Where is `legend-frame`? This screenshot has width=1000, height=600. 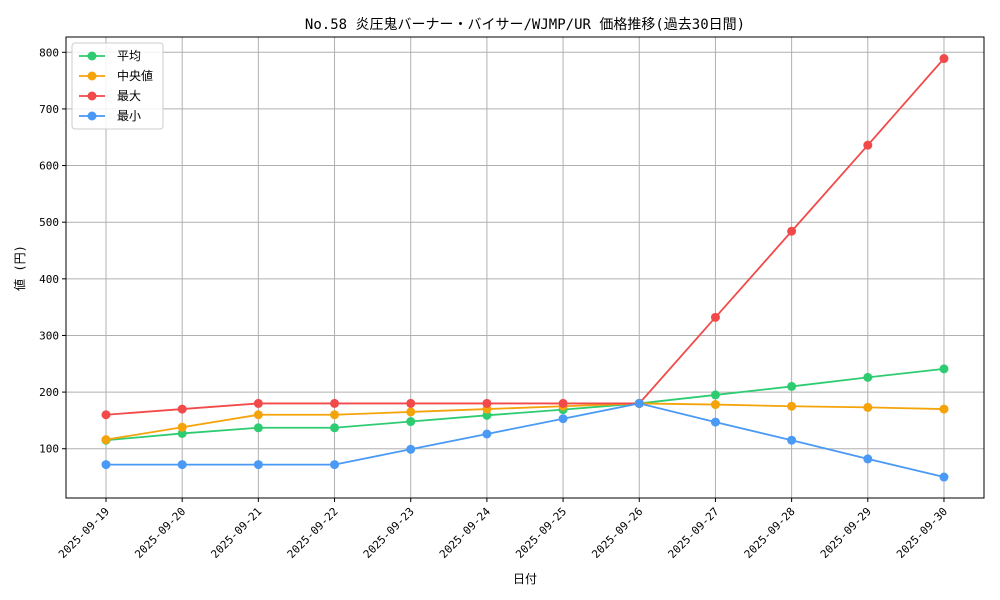 legend-frame is located at coordinates (117, 86).